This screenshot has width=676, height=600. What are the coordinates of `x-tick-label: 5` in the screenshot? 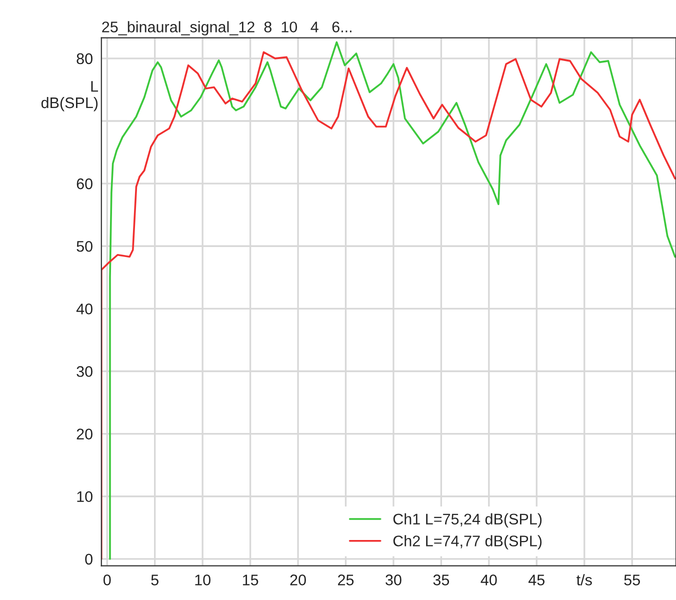 It's located at (154, 580).